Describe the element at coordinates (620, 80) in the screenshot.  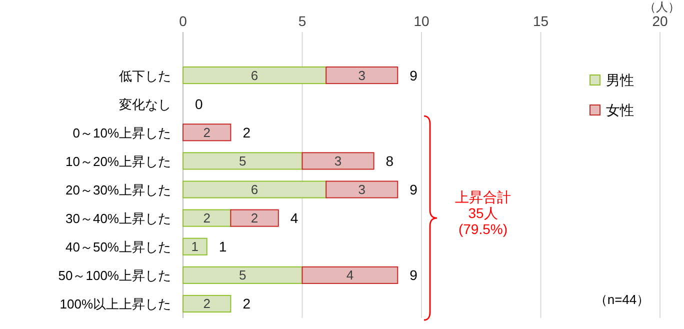
I see `legend-label: 男性` at that location.